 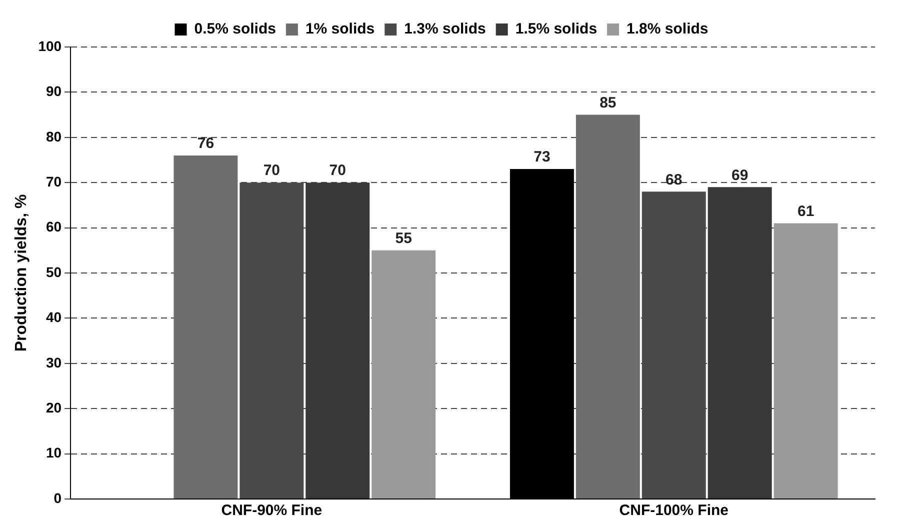 What do you see at coordinates (805, 211) in the screenshot?
I see `data-label: 61` at bounding box center [805, 211].